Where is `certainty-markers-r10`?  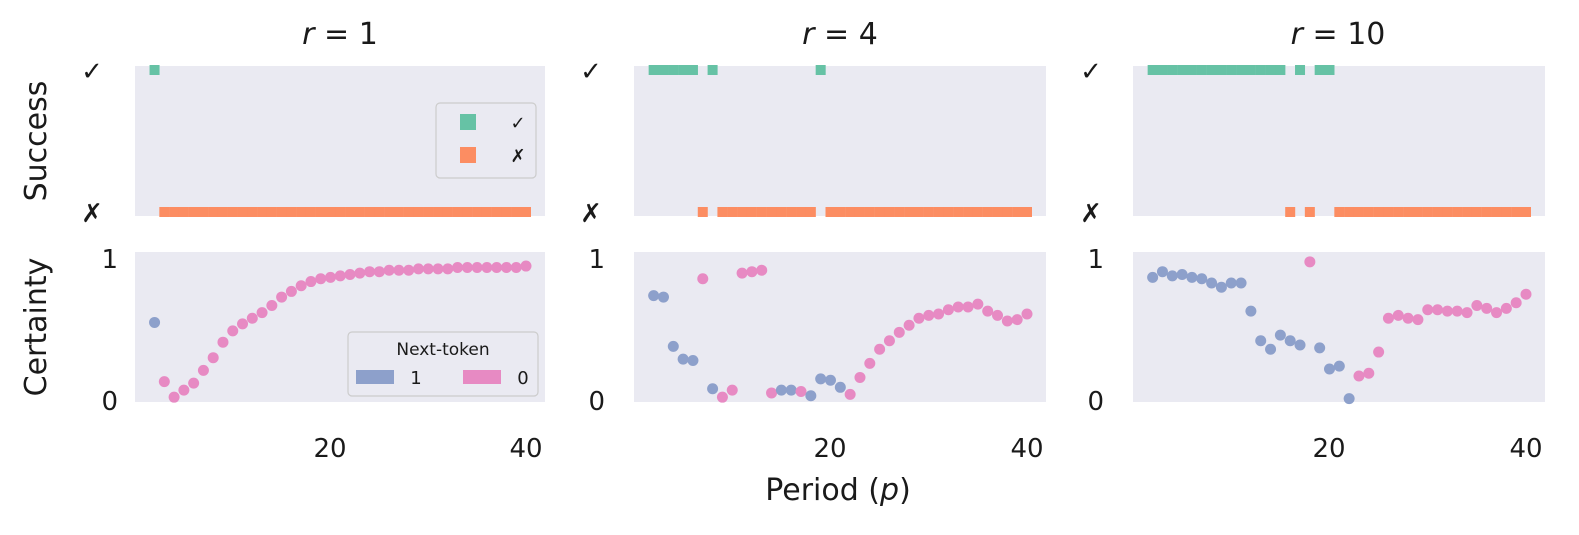
certainty-markers-r10 is located at coordinates (1339, 330).